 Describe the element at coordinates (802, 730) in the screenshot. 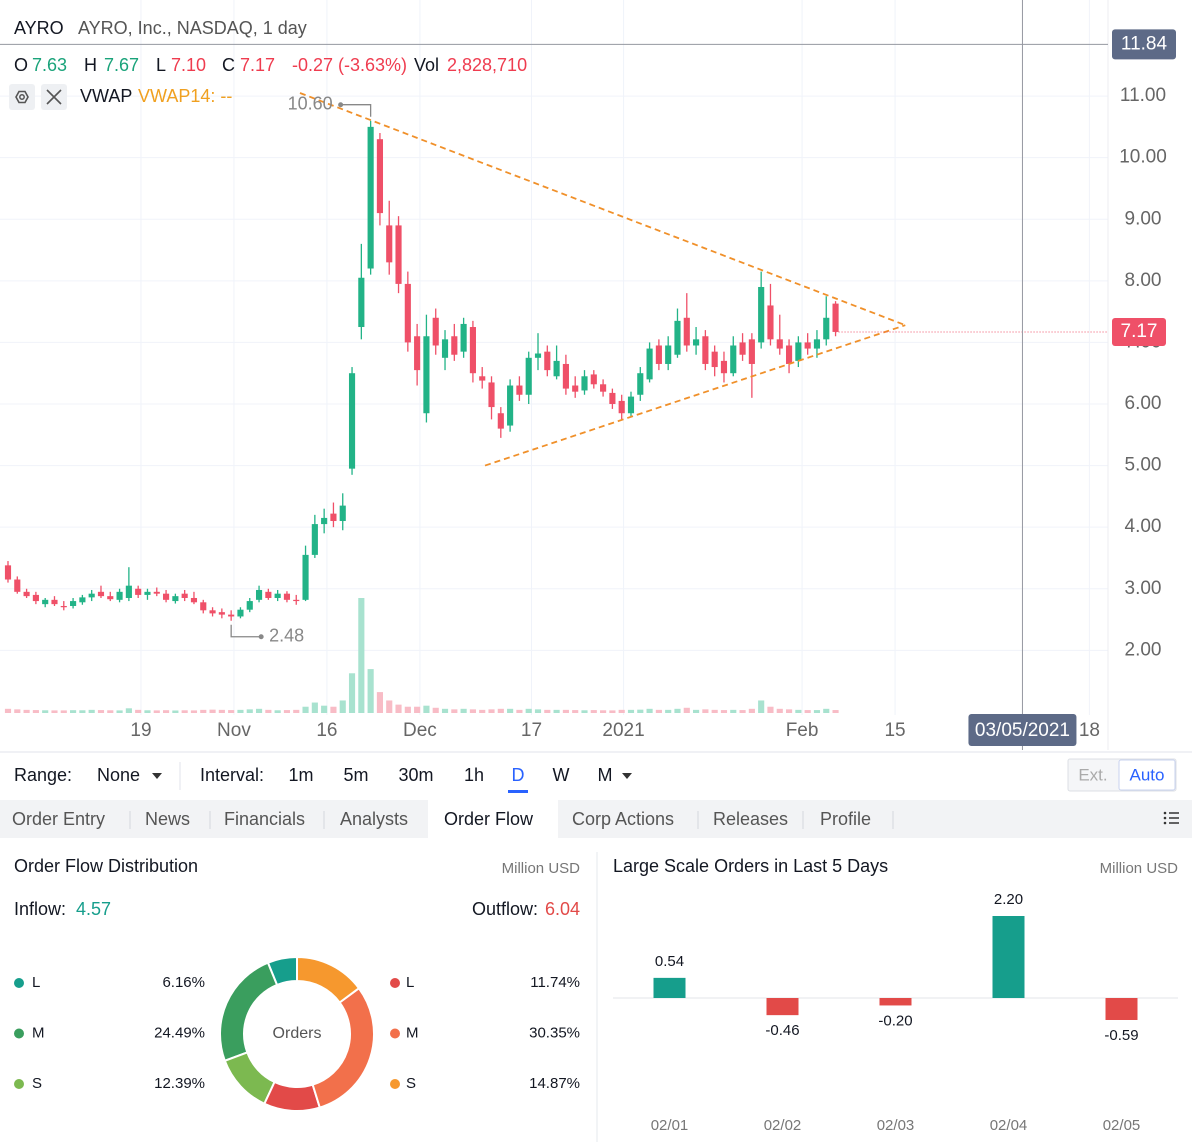

I see `x-tick-label: Feb` at that location.